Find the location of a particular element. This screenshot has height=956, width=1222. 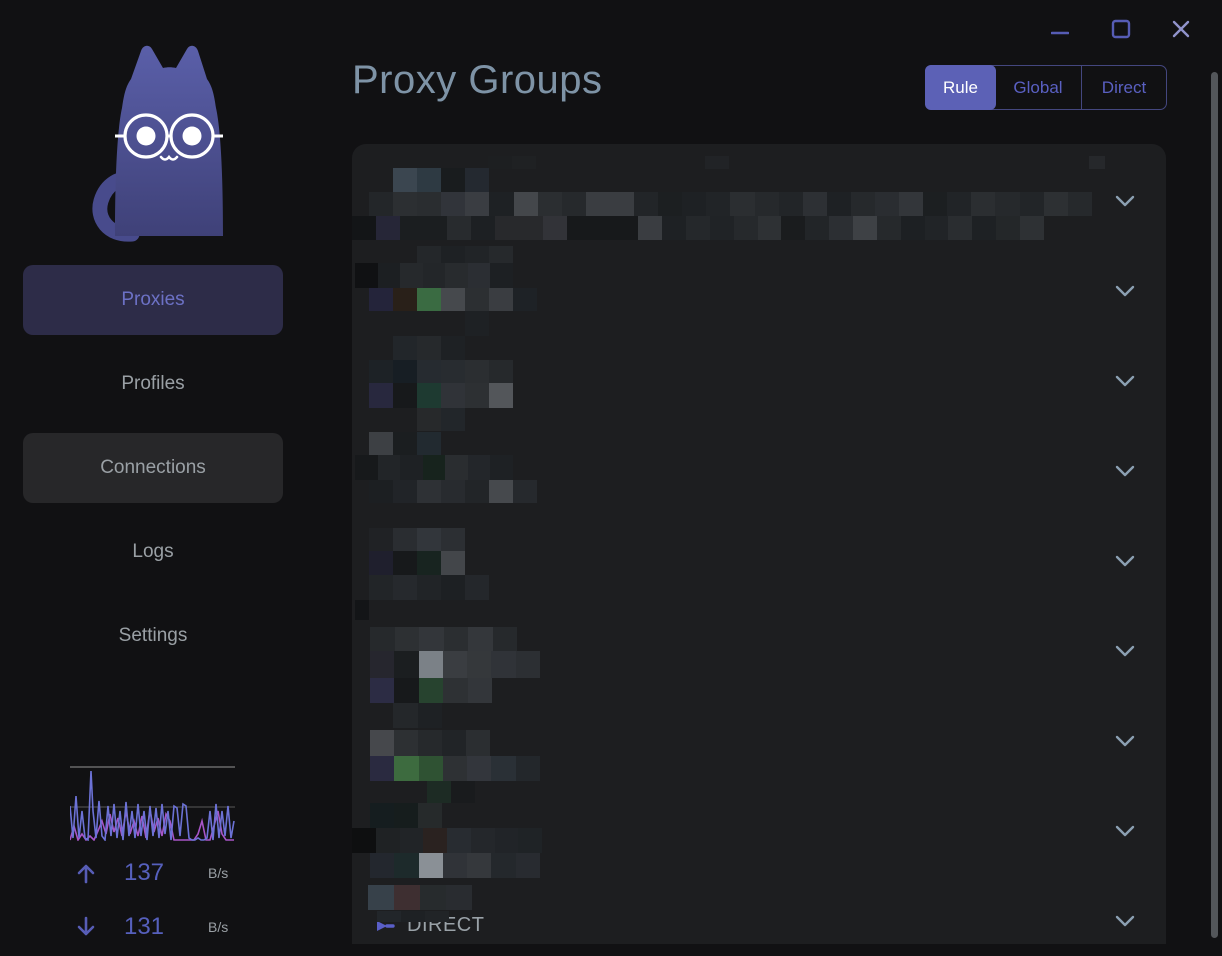

close-button is located at coordinates (1181, 29).